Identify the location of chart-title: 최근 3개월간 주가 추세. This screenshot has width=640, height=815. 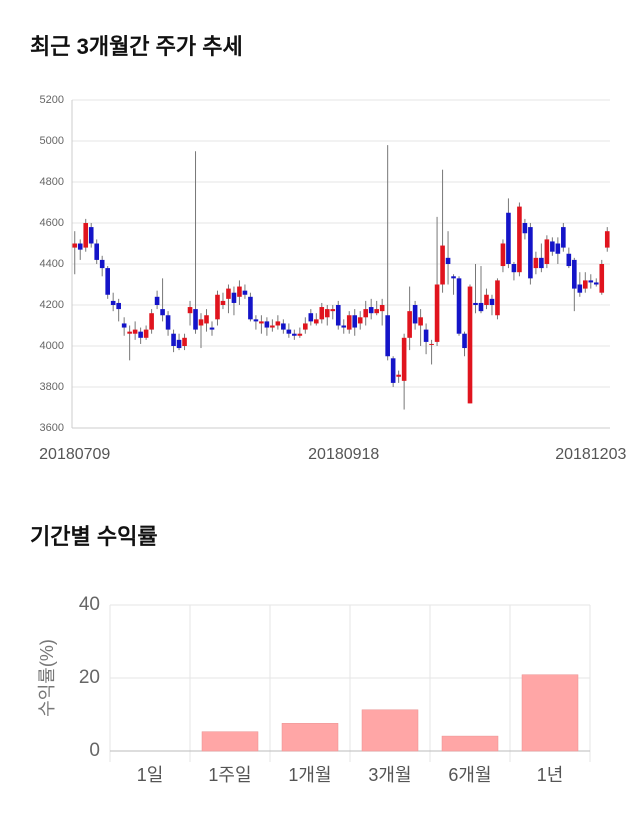
(136, 46).